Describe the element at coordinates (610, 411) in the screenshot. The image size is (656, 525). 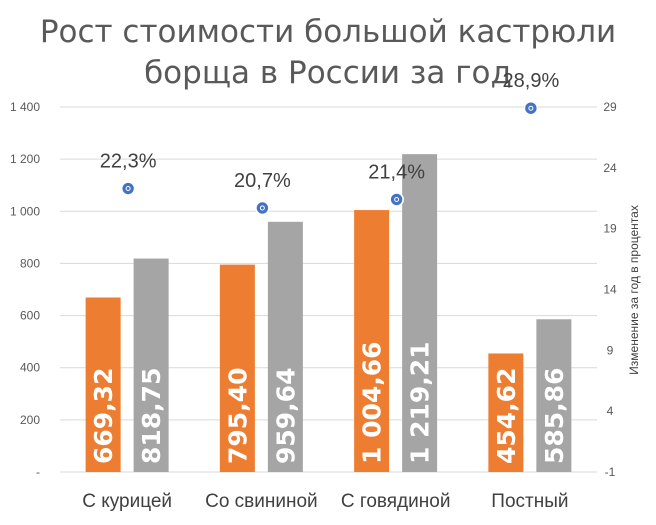
I see `right-tick-label: 4` at that location.